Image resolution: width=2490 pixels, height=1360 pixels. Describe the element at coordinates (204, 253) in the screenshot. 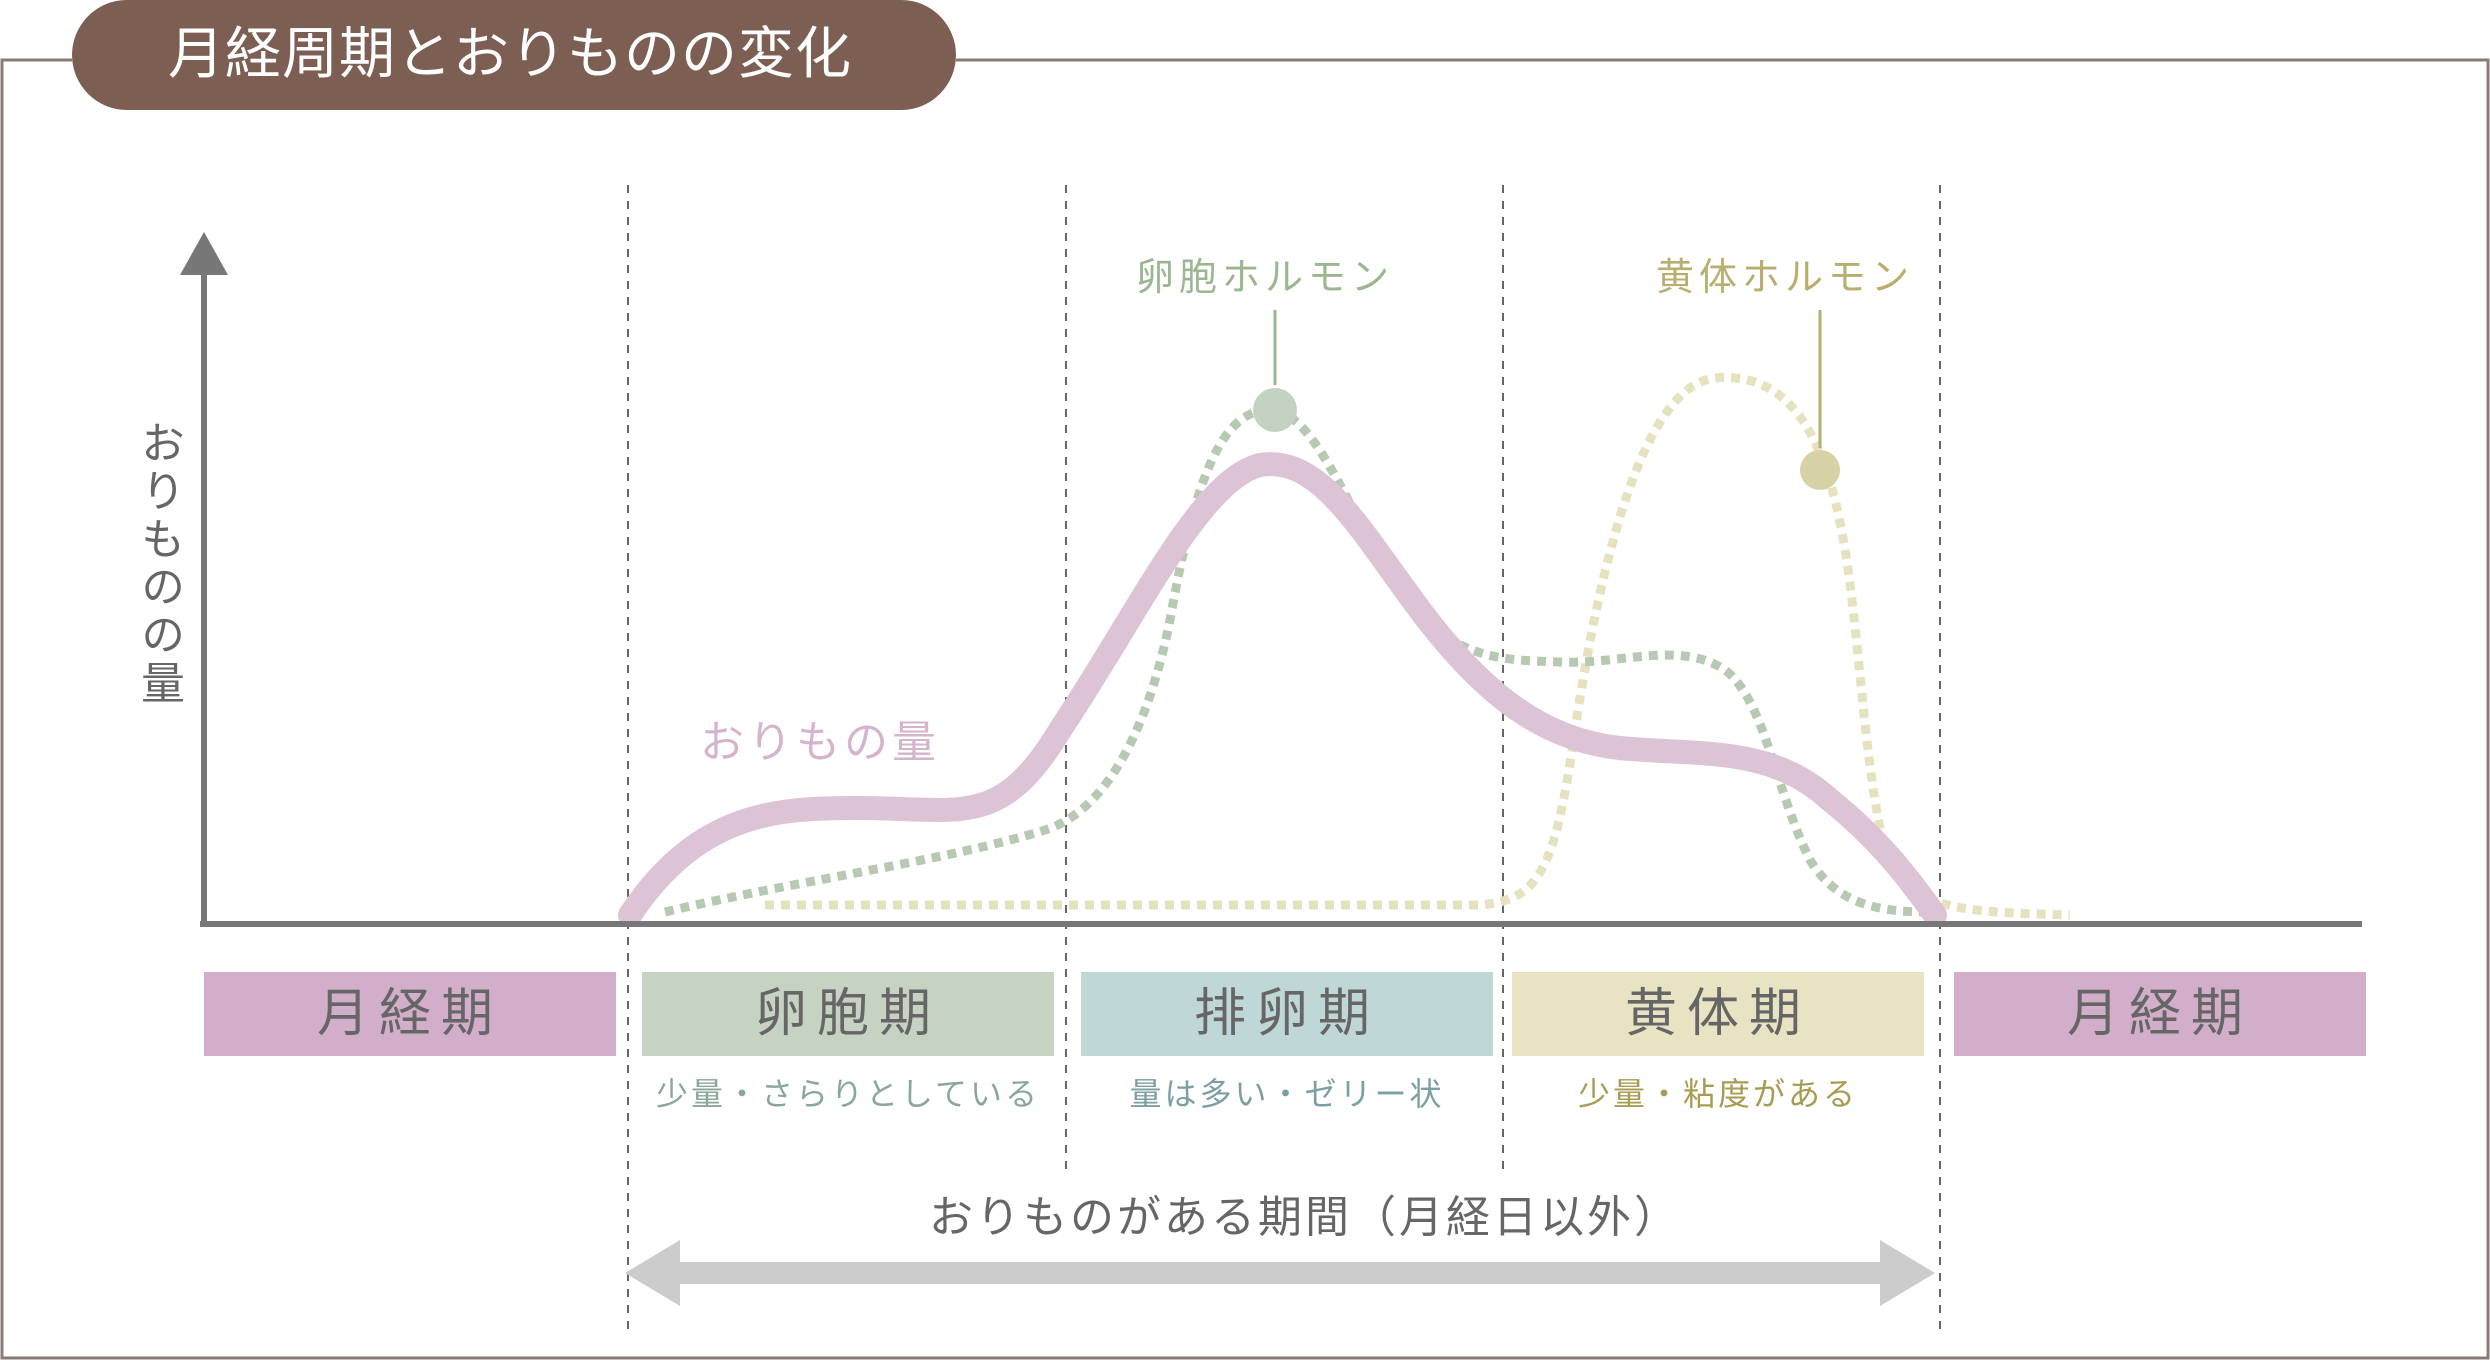

I see `y-axis-arrowhead` at that location.